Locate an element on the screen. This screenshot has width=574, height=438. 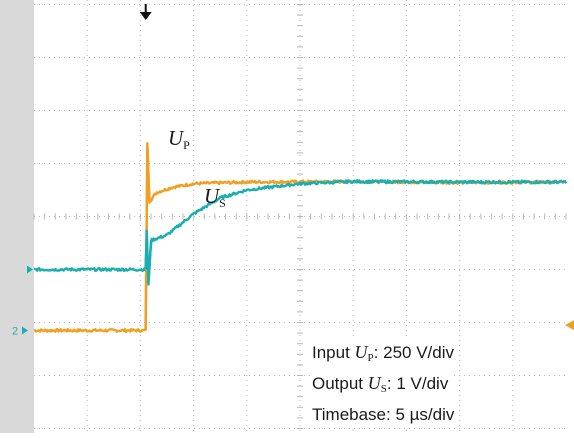
output-scale-value: : 1 V/div is located at coordinates (417, 383).